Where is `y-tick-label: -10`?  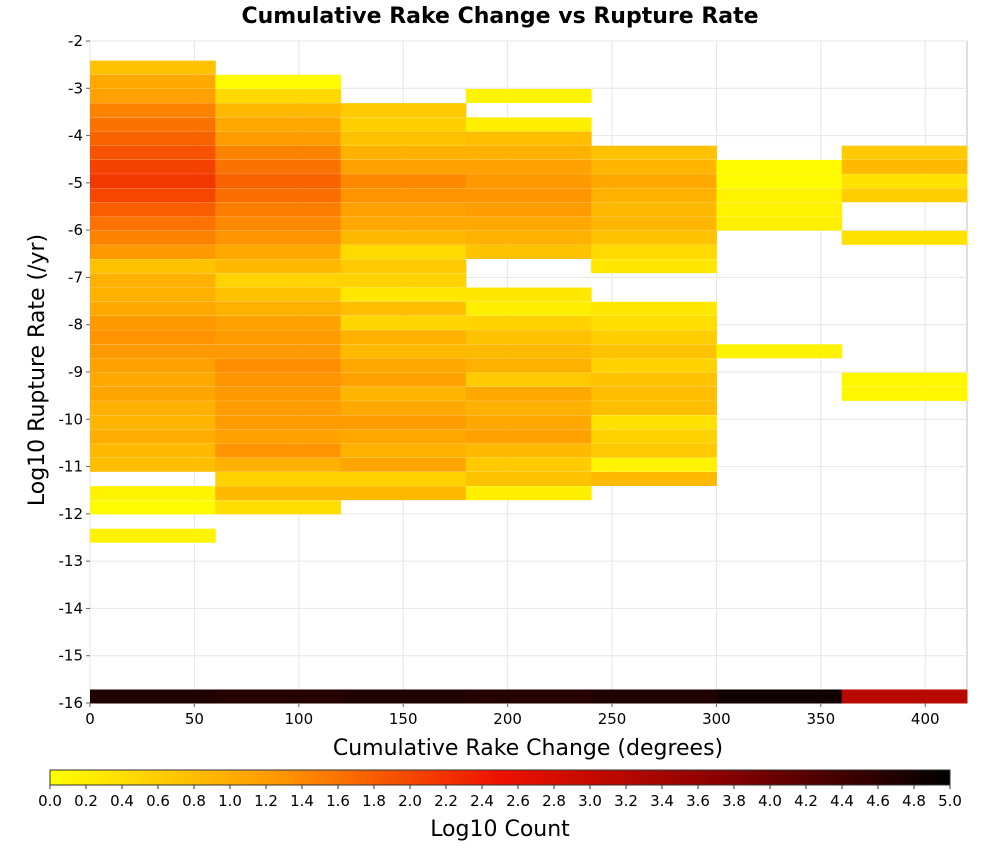 y-tick-label: -10 is located at coordinates (71, 419).